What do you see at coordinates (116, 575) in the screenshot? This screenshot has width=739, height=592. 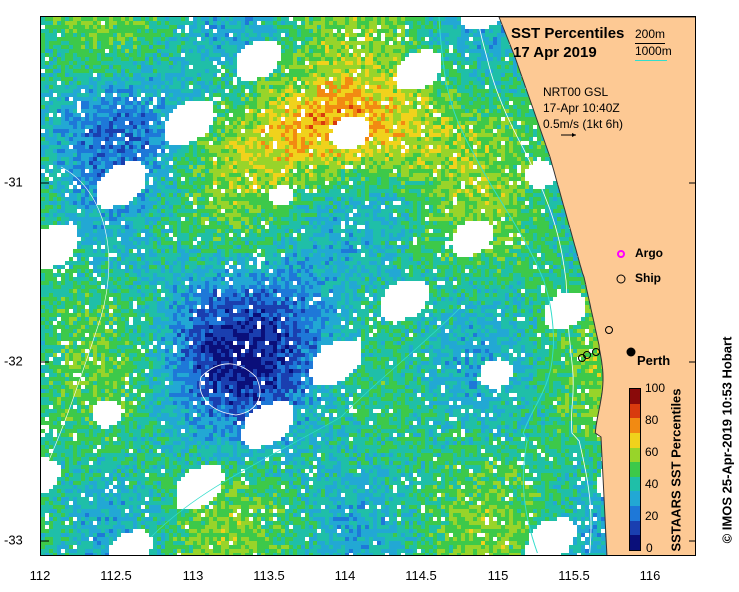 I see `xtick-label: 112.5` at bounding box center [116, 575].